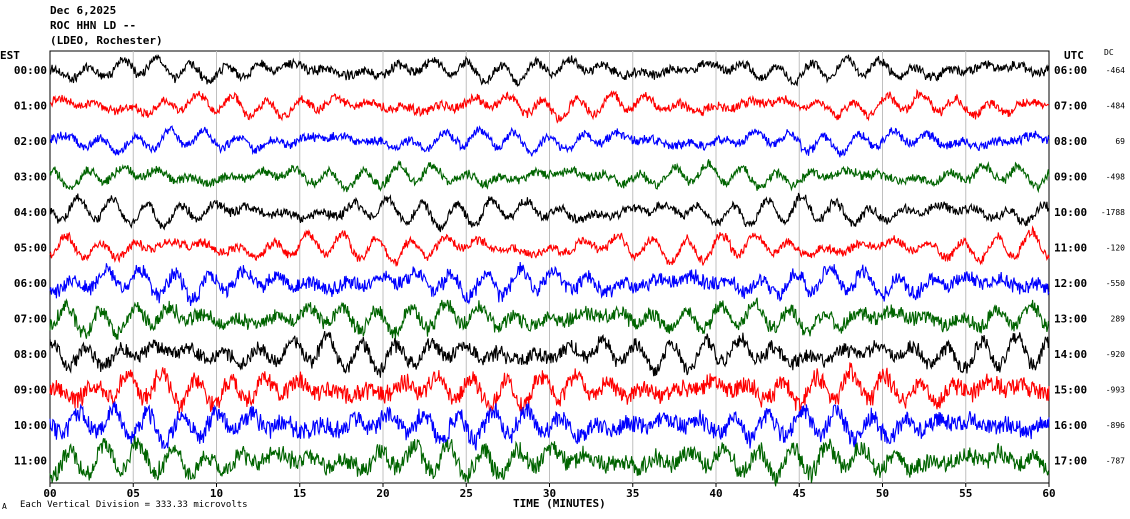  I want to click on dc-offset-label: -120, so click(1115, 248).